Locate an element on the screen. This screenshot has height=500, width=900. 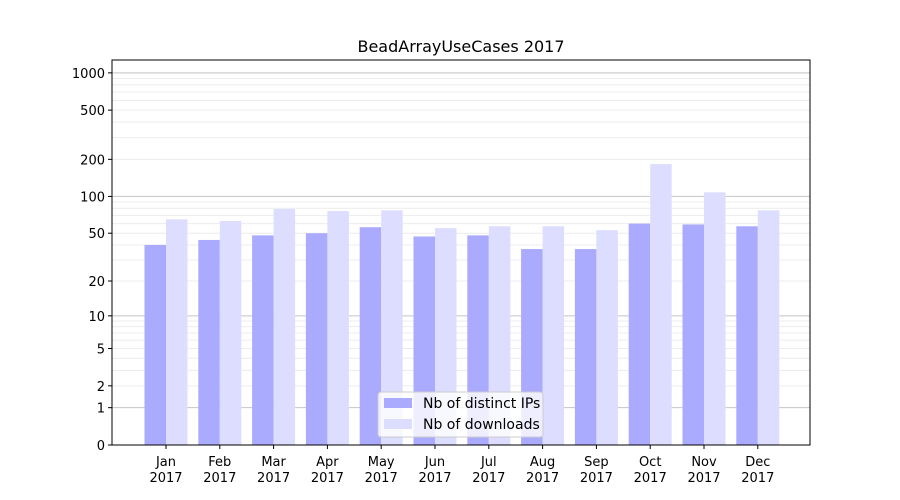
x-tick-label: Oct is located at coordinates (650, 462).